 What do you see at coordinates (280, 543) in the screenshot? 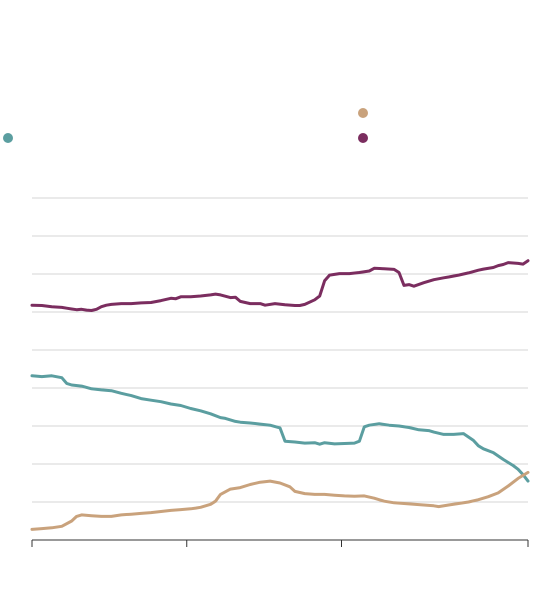
I see `x-axis` at bounding box center [280, 543].